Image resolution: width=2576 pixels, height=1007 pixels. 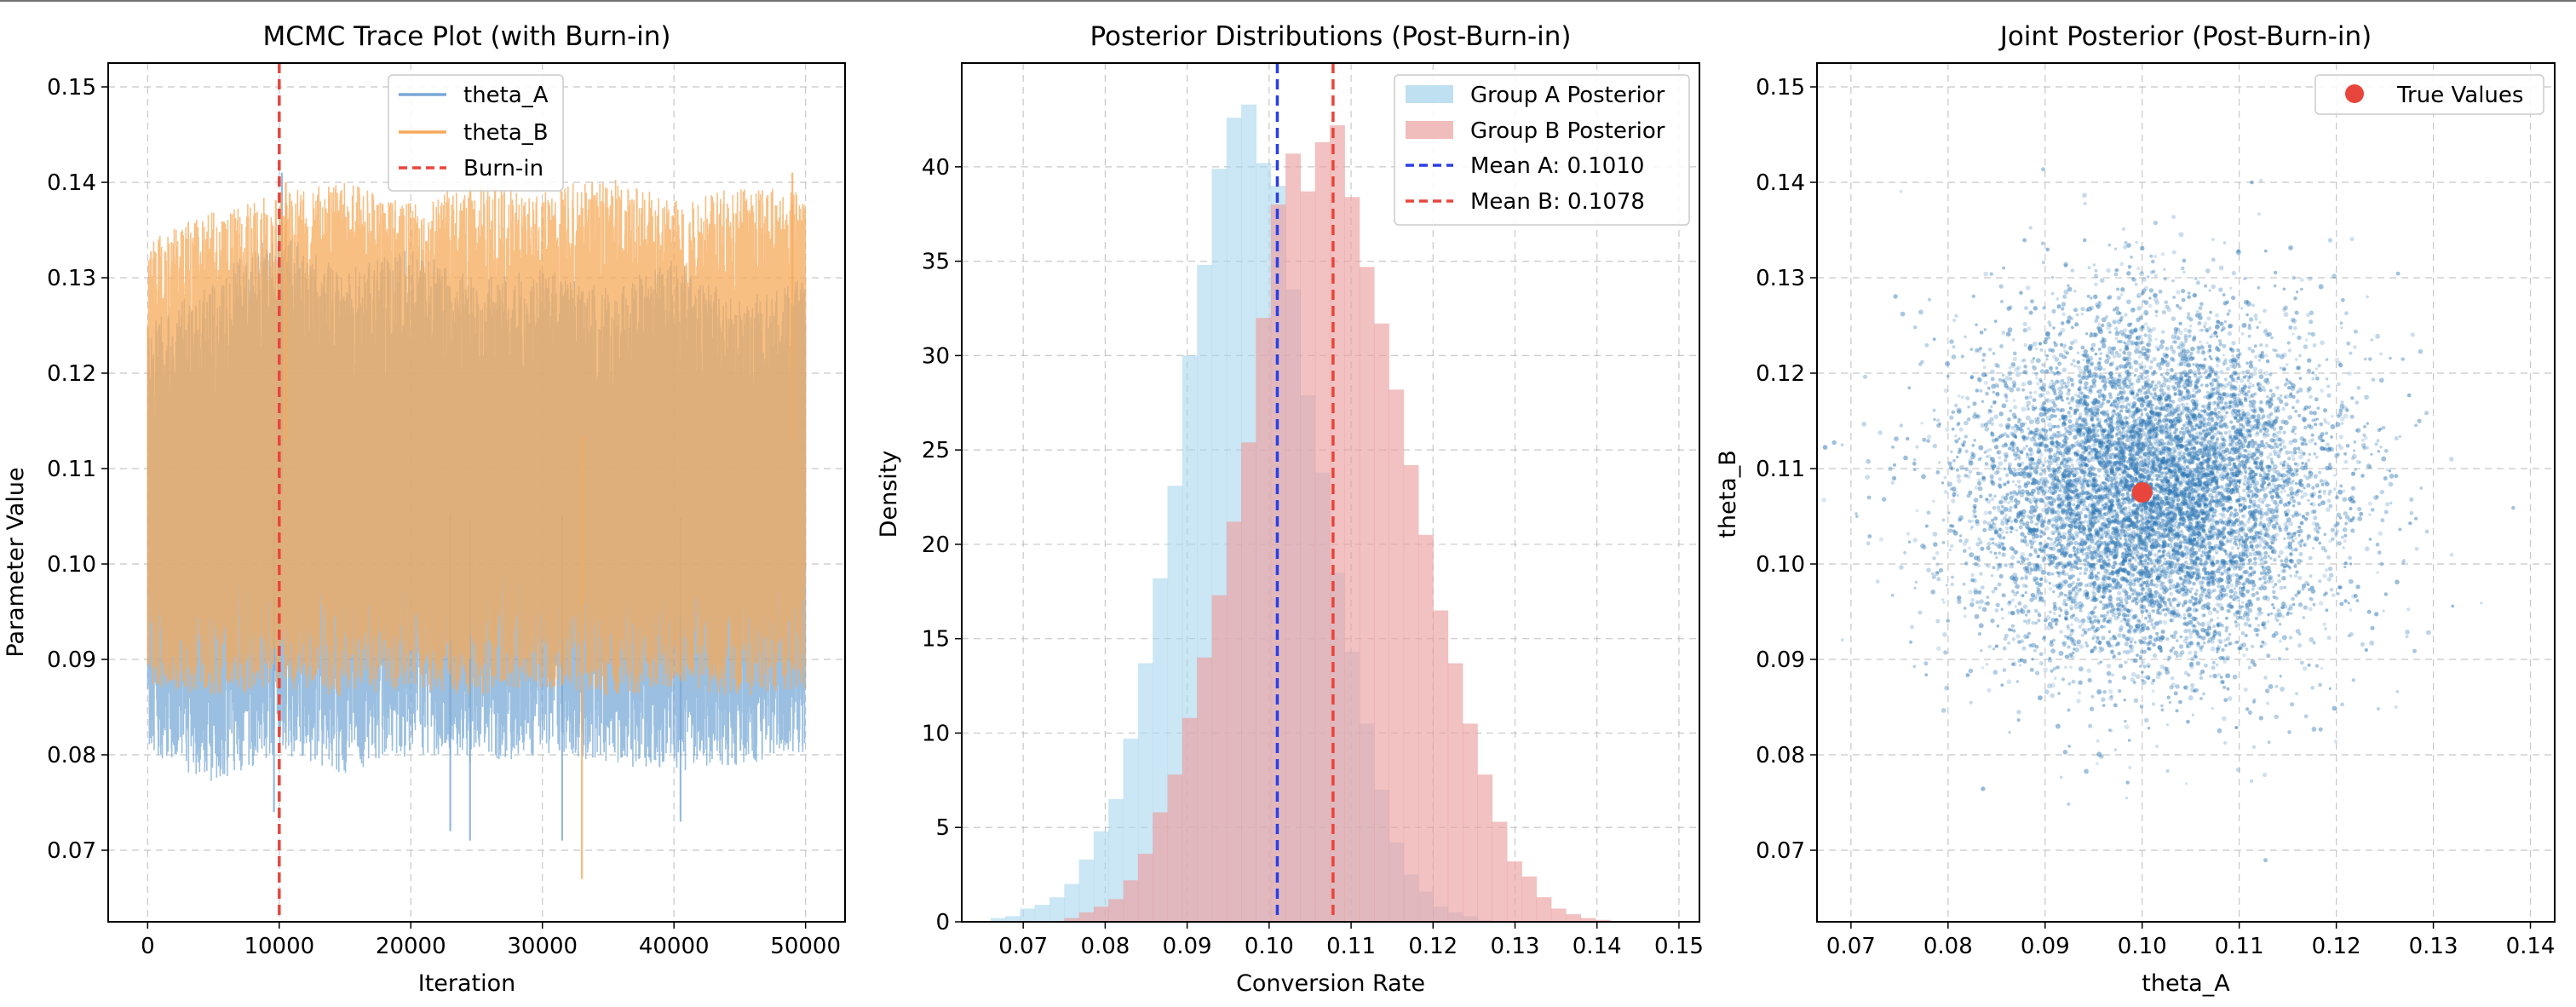 What do you see at coordinates (476, 133) in the screenshot?
I see `trace-plot-legend: theta_A theta_B Burn-in` at bounding box center [476, 133].